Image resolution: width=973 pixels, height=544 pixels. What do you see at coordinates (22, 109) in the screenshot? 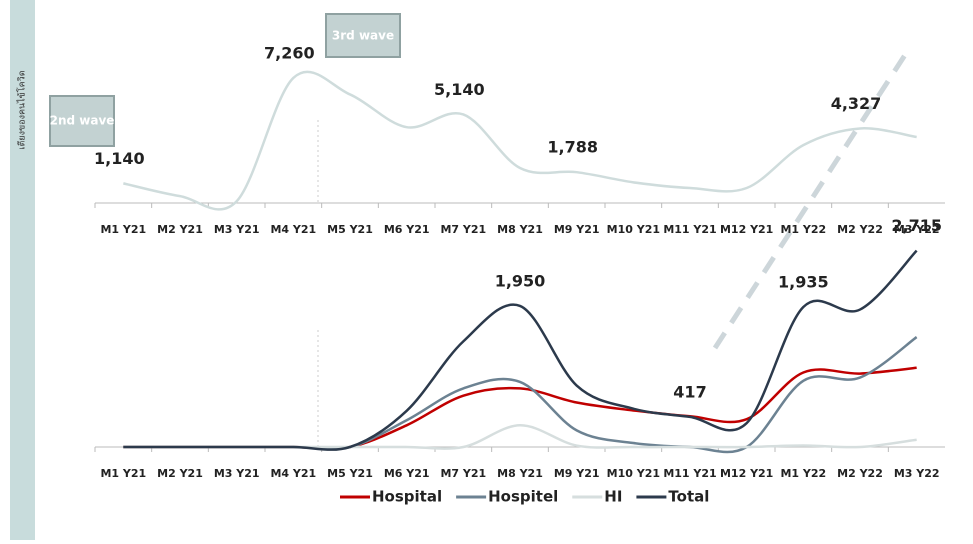
I see `y-axis-label: เตียงของคนไข้โควิด` at bounding box center [22, 109].